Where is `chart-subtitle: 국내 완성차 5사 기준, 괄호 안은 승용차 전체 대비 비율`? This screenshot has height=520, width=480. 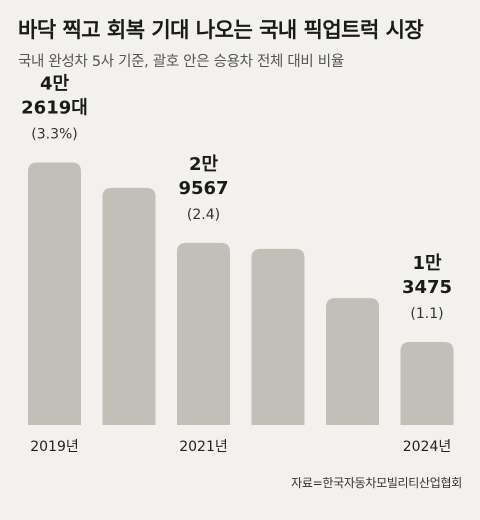 chart-subtitle: 국내 완성차 5사 기준, 괄호 안은 승용차 전체 대비 비율 is located at coordinates (181, 62).